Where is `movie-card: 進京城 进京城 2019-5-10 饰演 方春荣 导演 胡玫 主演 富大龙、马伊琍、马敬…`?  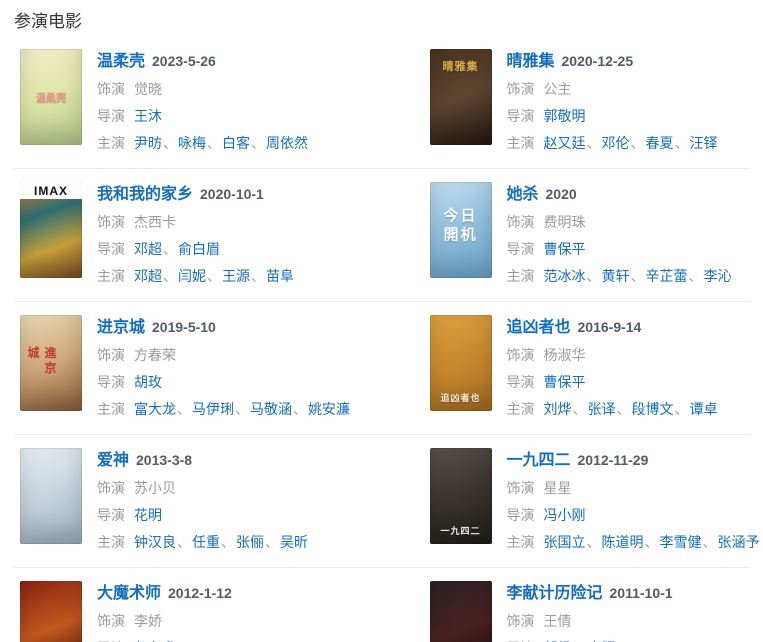 movie-card: 進京城 进京城 2019-5-10 饰演 方春荣 导演 胡玫 主演 富大龙、马伊琍、马敬… is located at coordinates (198, 368).